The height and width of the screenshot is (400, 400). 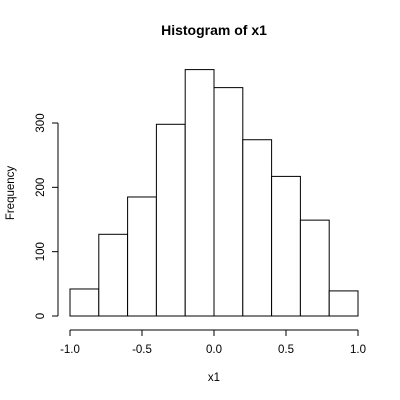 What do you see at coordinates (142, 350) in the screenshot?
I see `x-tick-label: -0.5` at bounding box center [142, 350].